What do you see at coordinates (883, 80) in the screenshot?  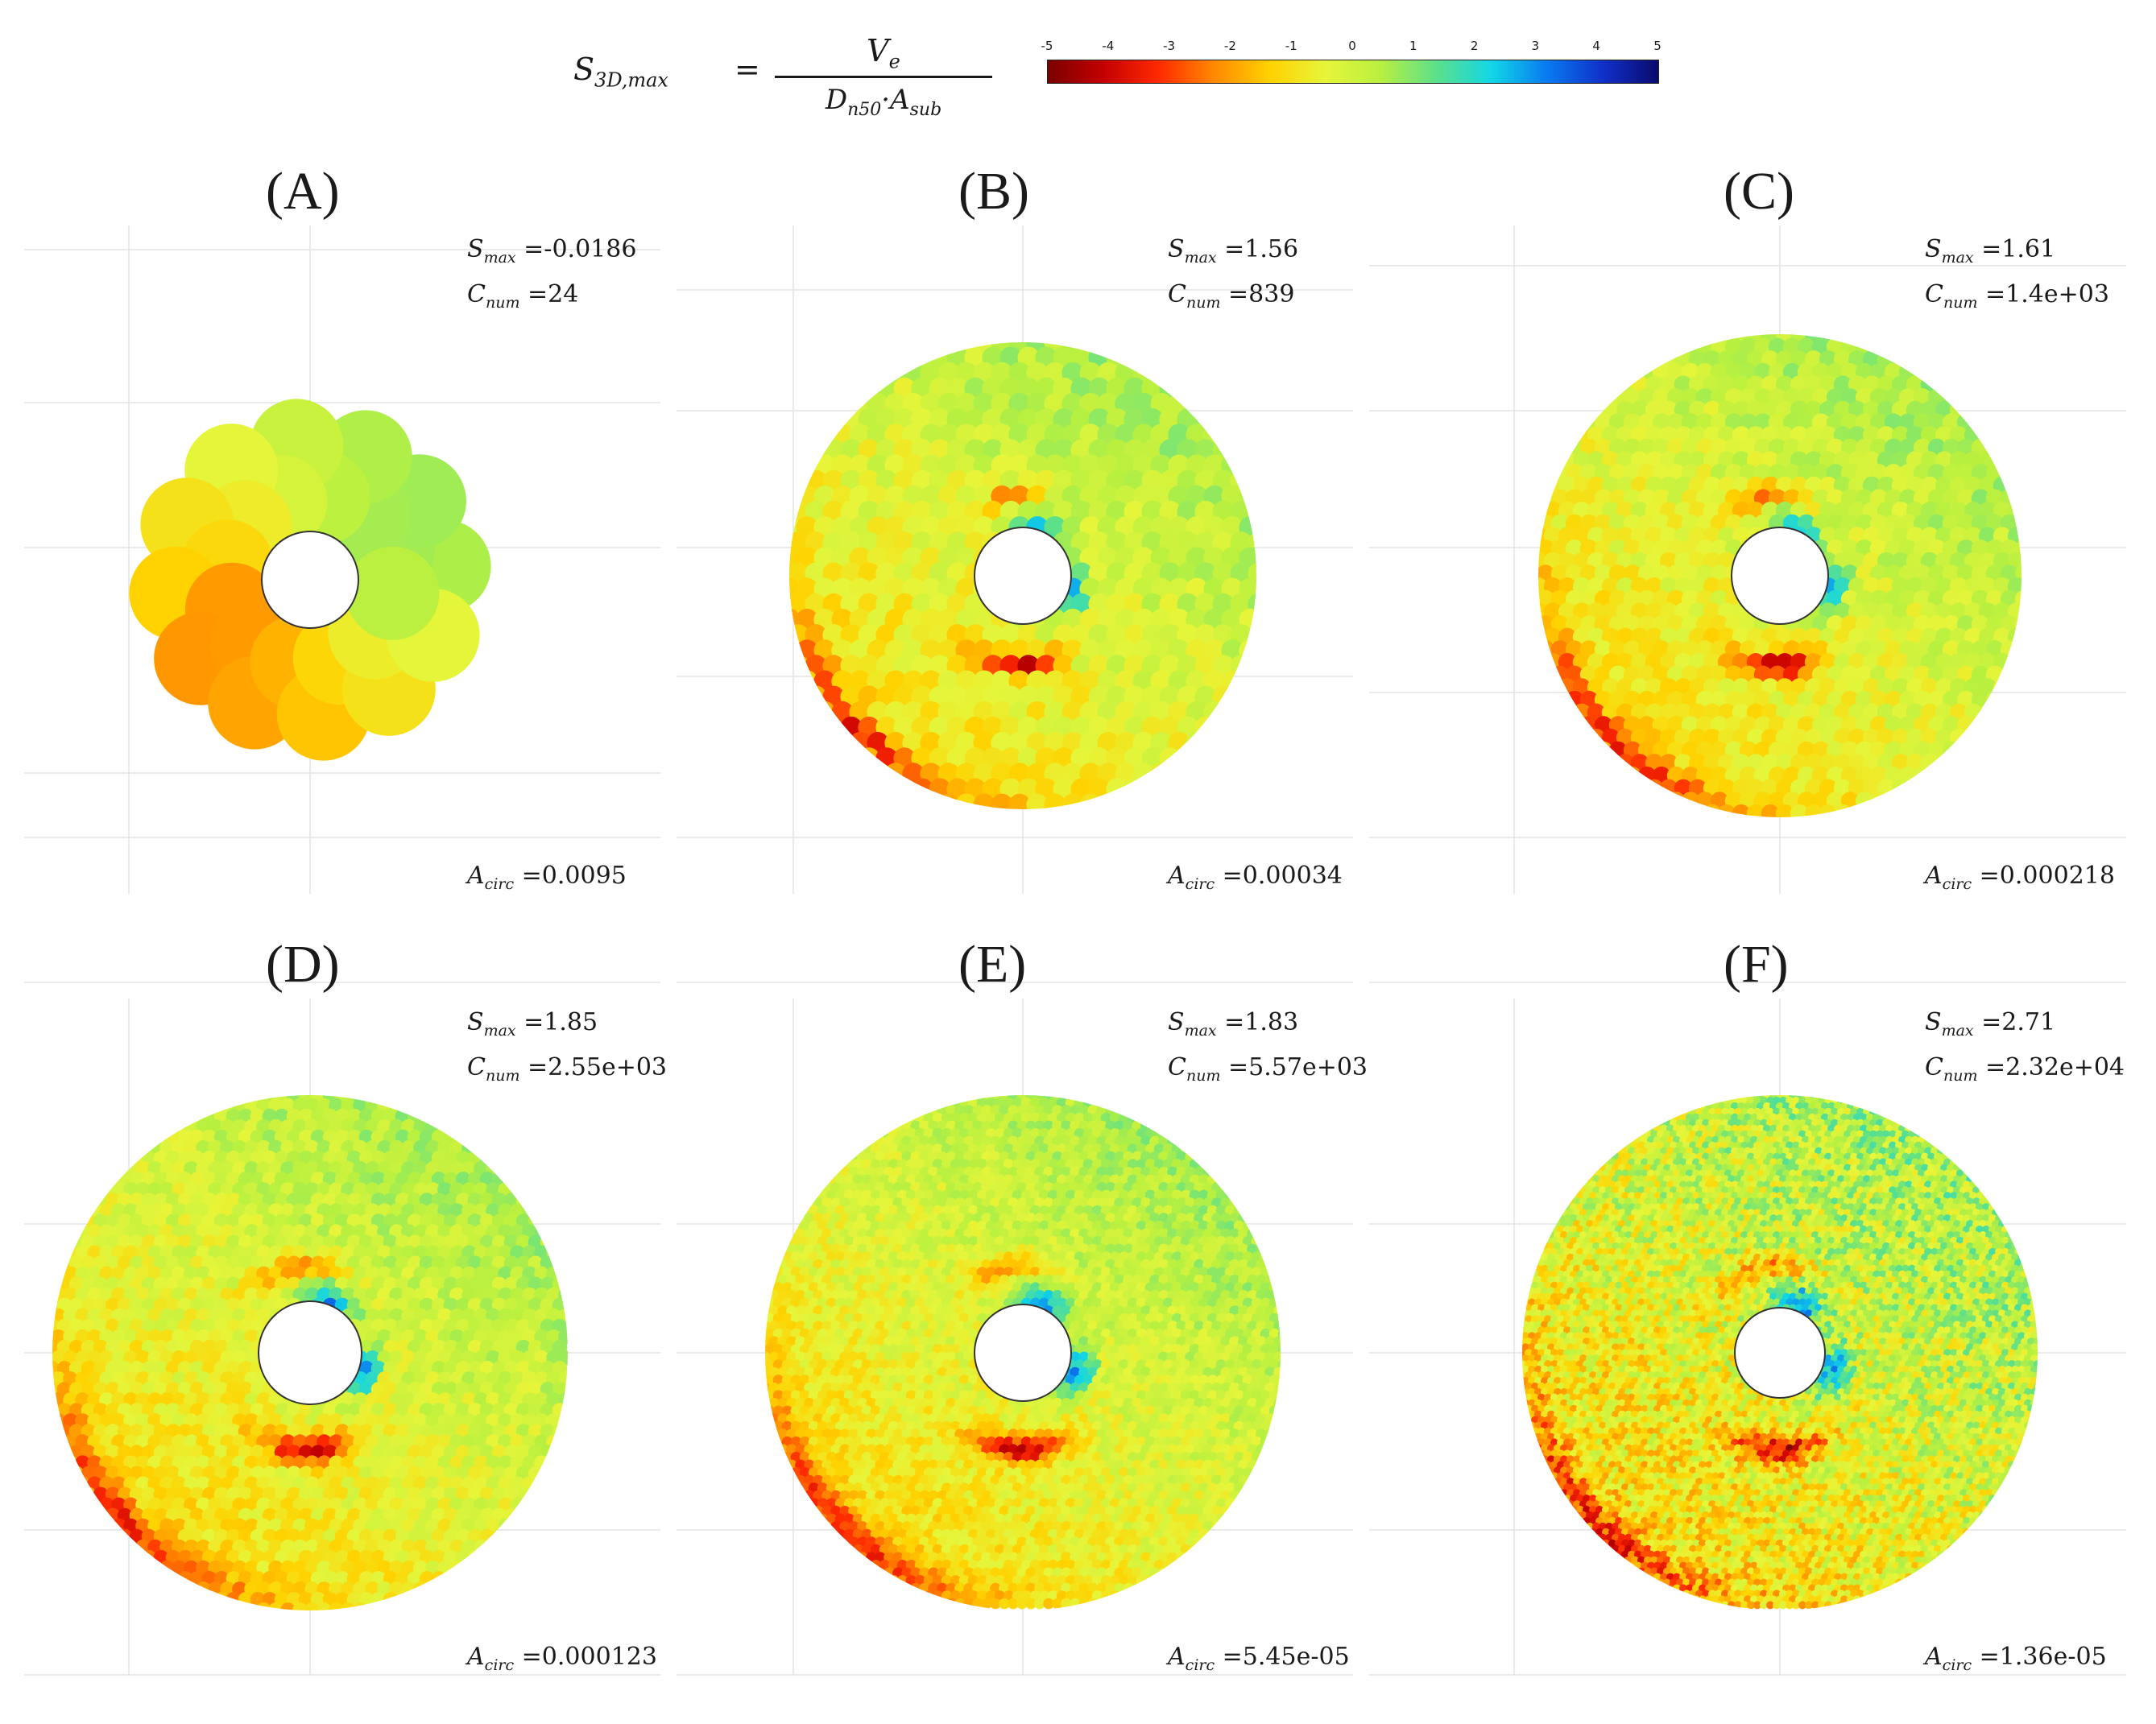 I see `equation-fraction: Ve Dn50·Asub` at bounding box center [883, 80].